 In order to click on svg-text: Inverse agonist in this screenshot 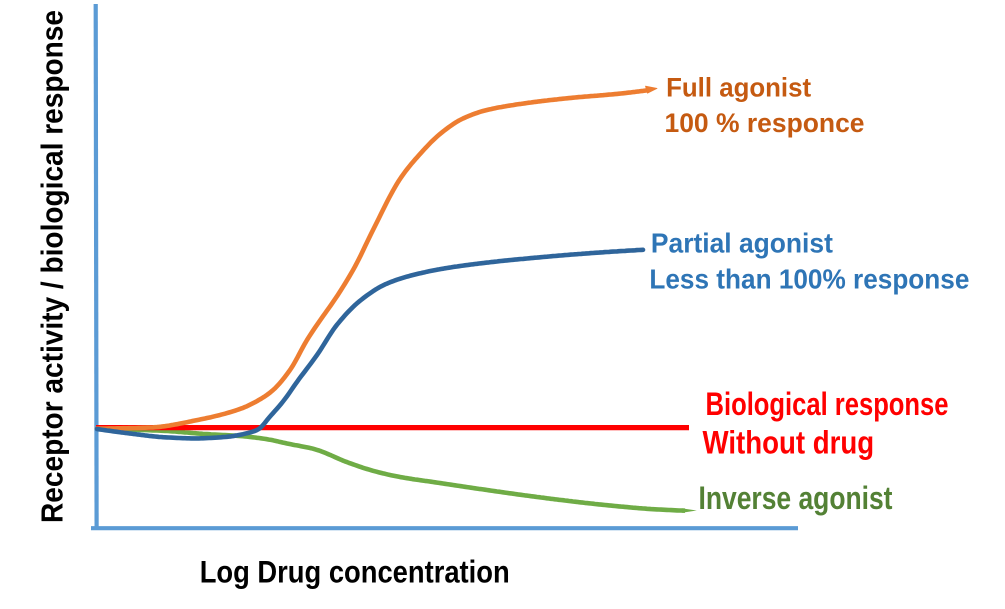, I will do `click(796, 498)`.